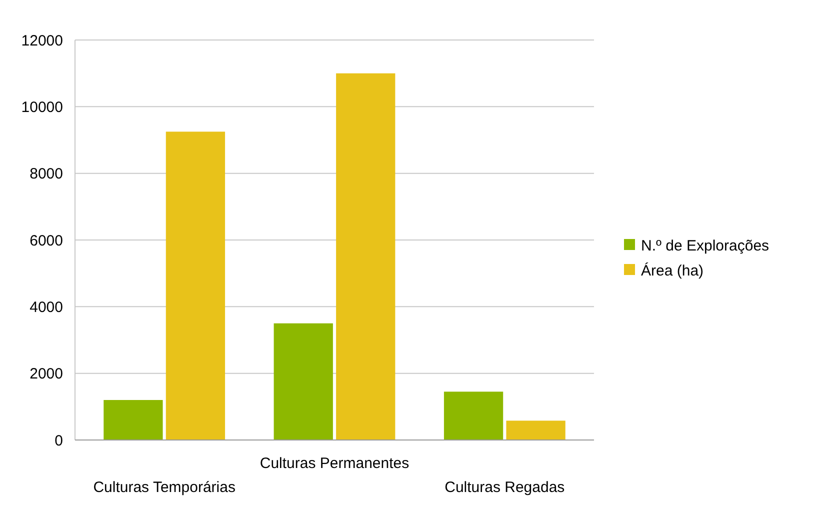 Image resolution: width=824 pixels, height=510 pixels. What do you see at coordinates (46, 307) in the screenshot?
I see `y-tick-label: 4000` at bounding box center [46, 307].